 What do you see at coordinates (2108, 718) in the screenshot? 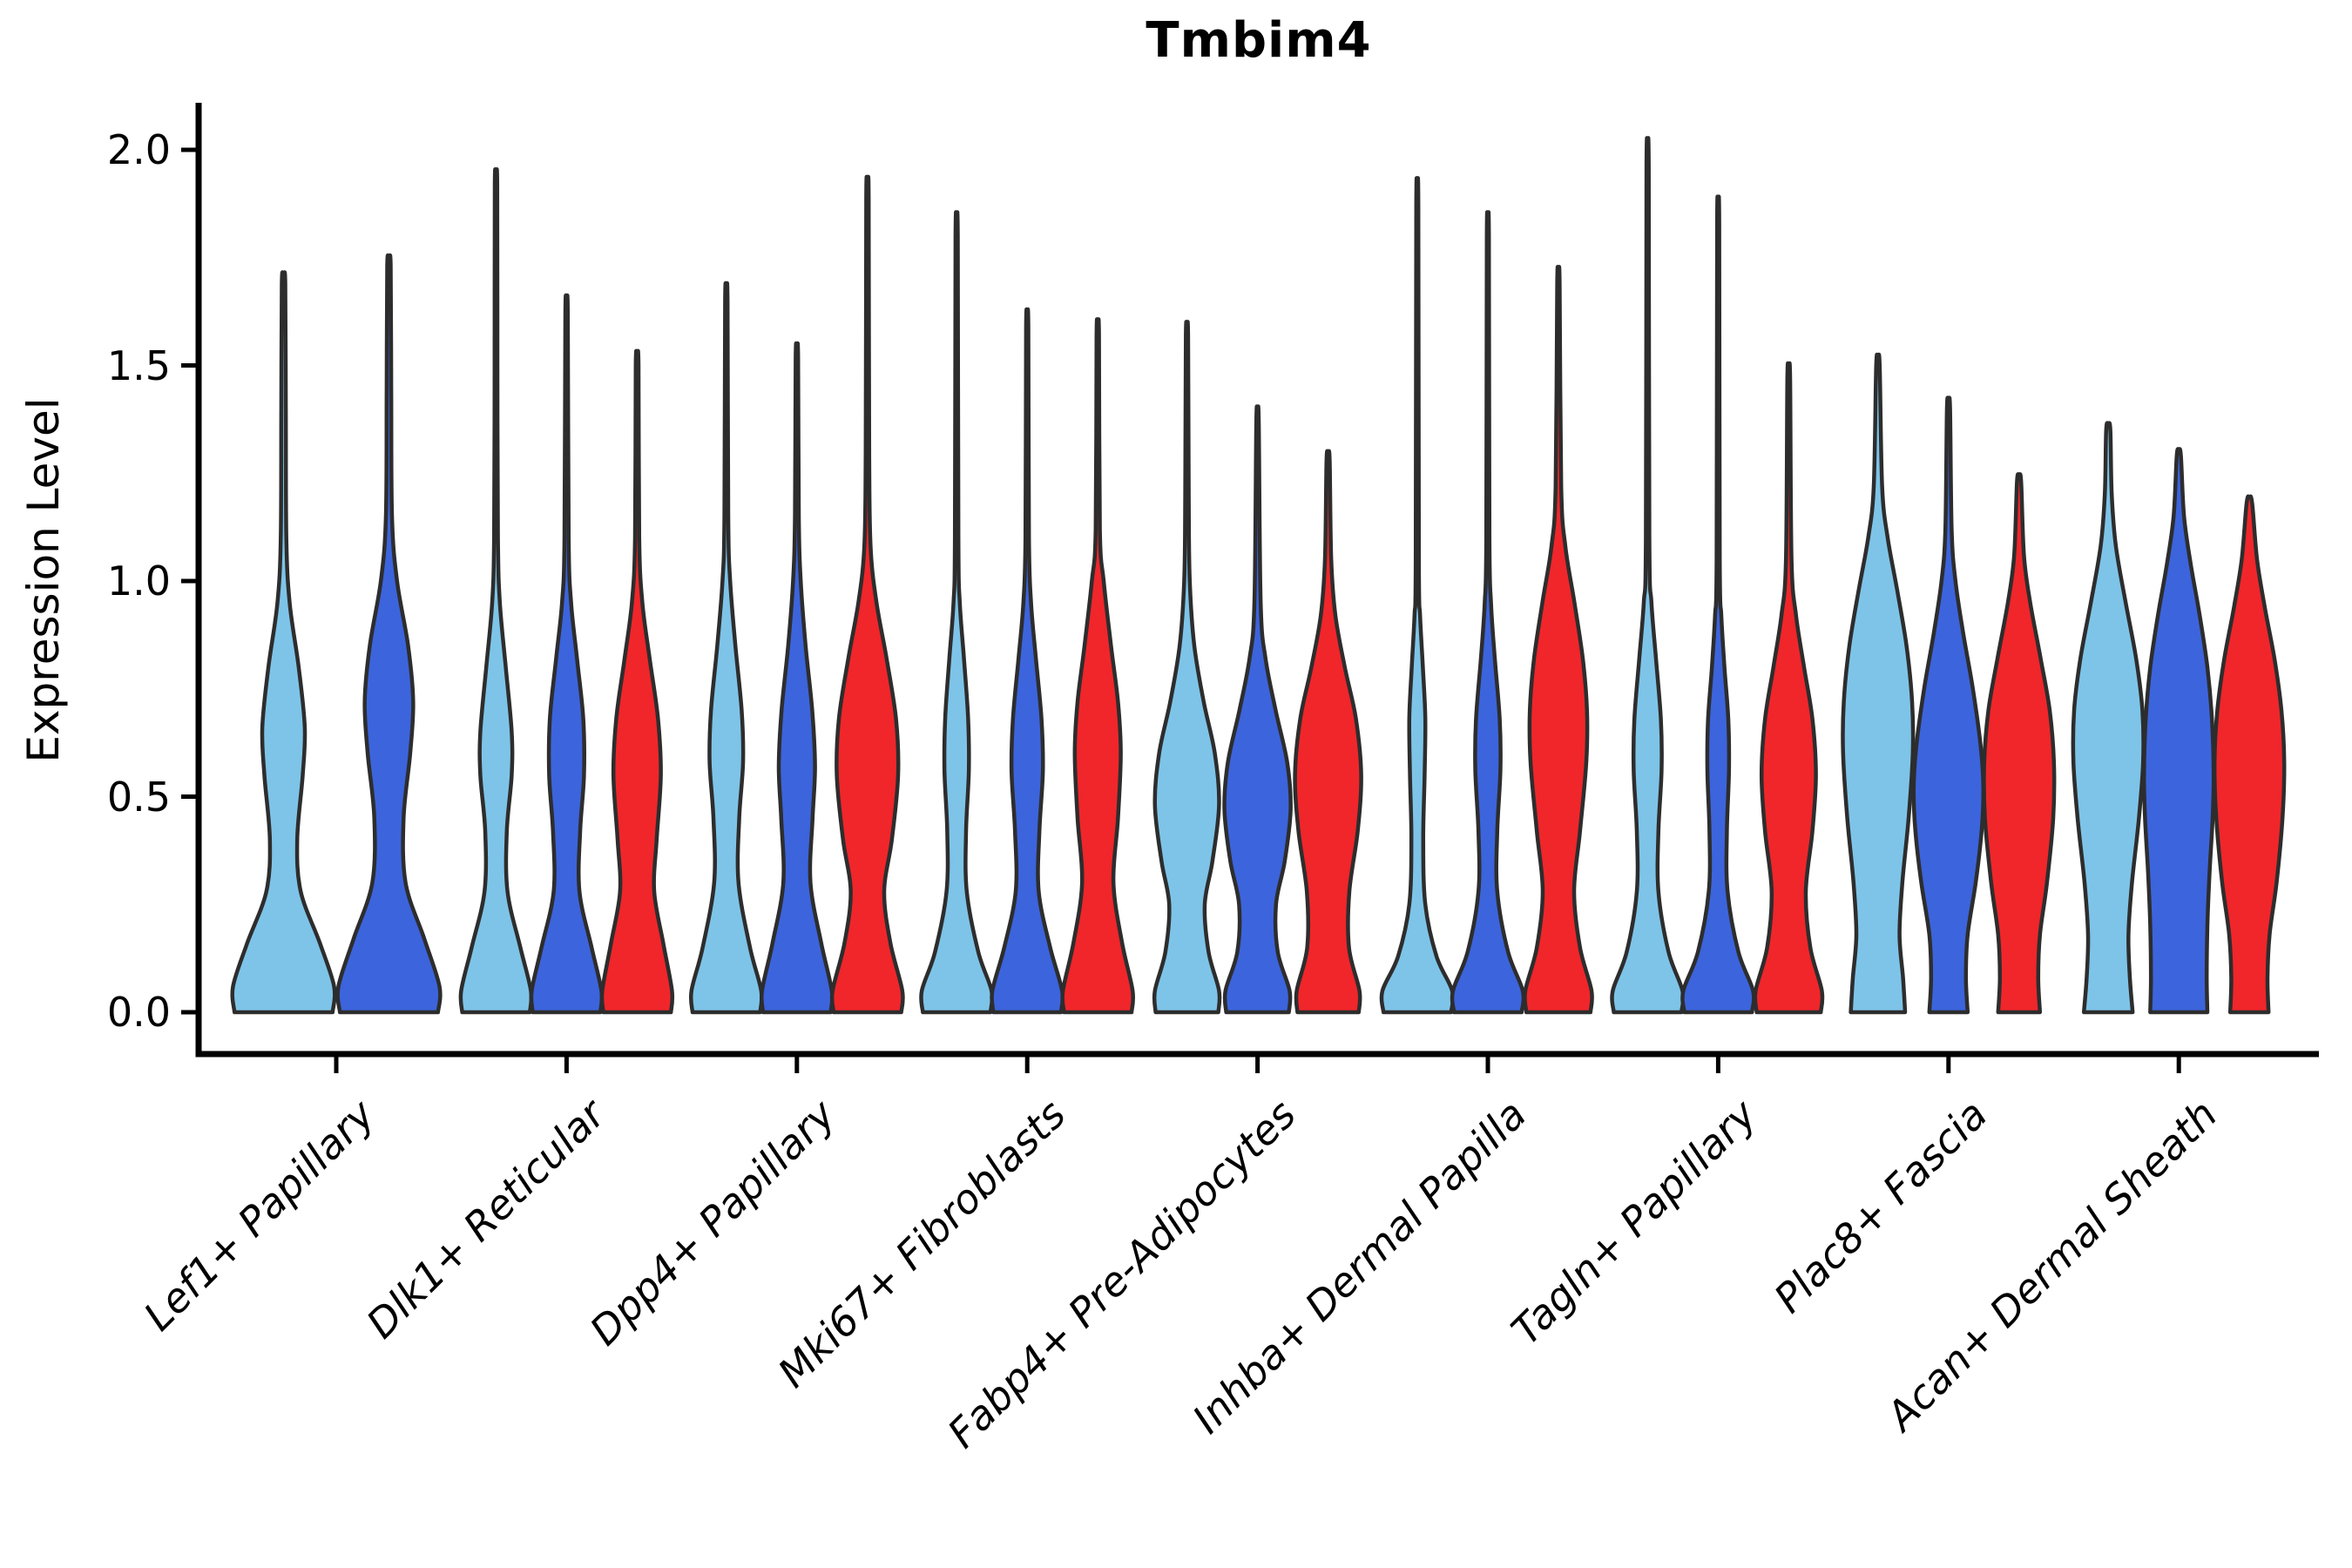
I see `violin-skyblue-acan-dermal-sheath` at bounding box center [2108, 718].